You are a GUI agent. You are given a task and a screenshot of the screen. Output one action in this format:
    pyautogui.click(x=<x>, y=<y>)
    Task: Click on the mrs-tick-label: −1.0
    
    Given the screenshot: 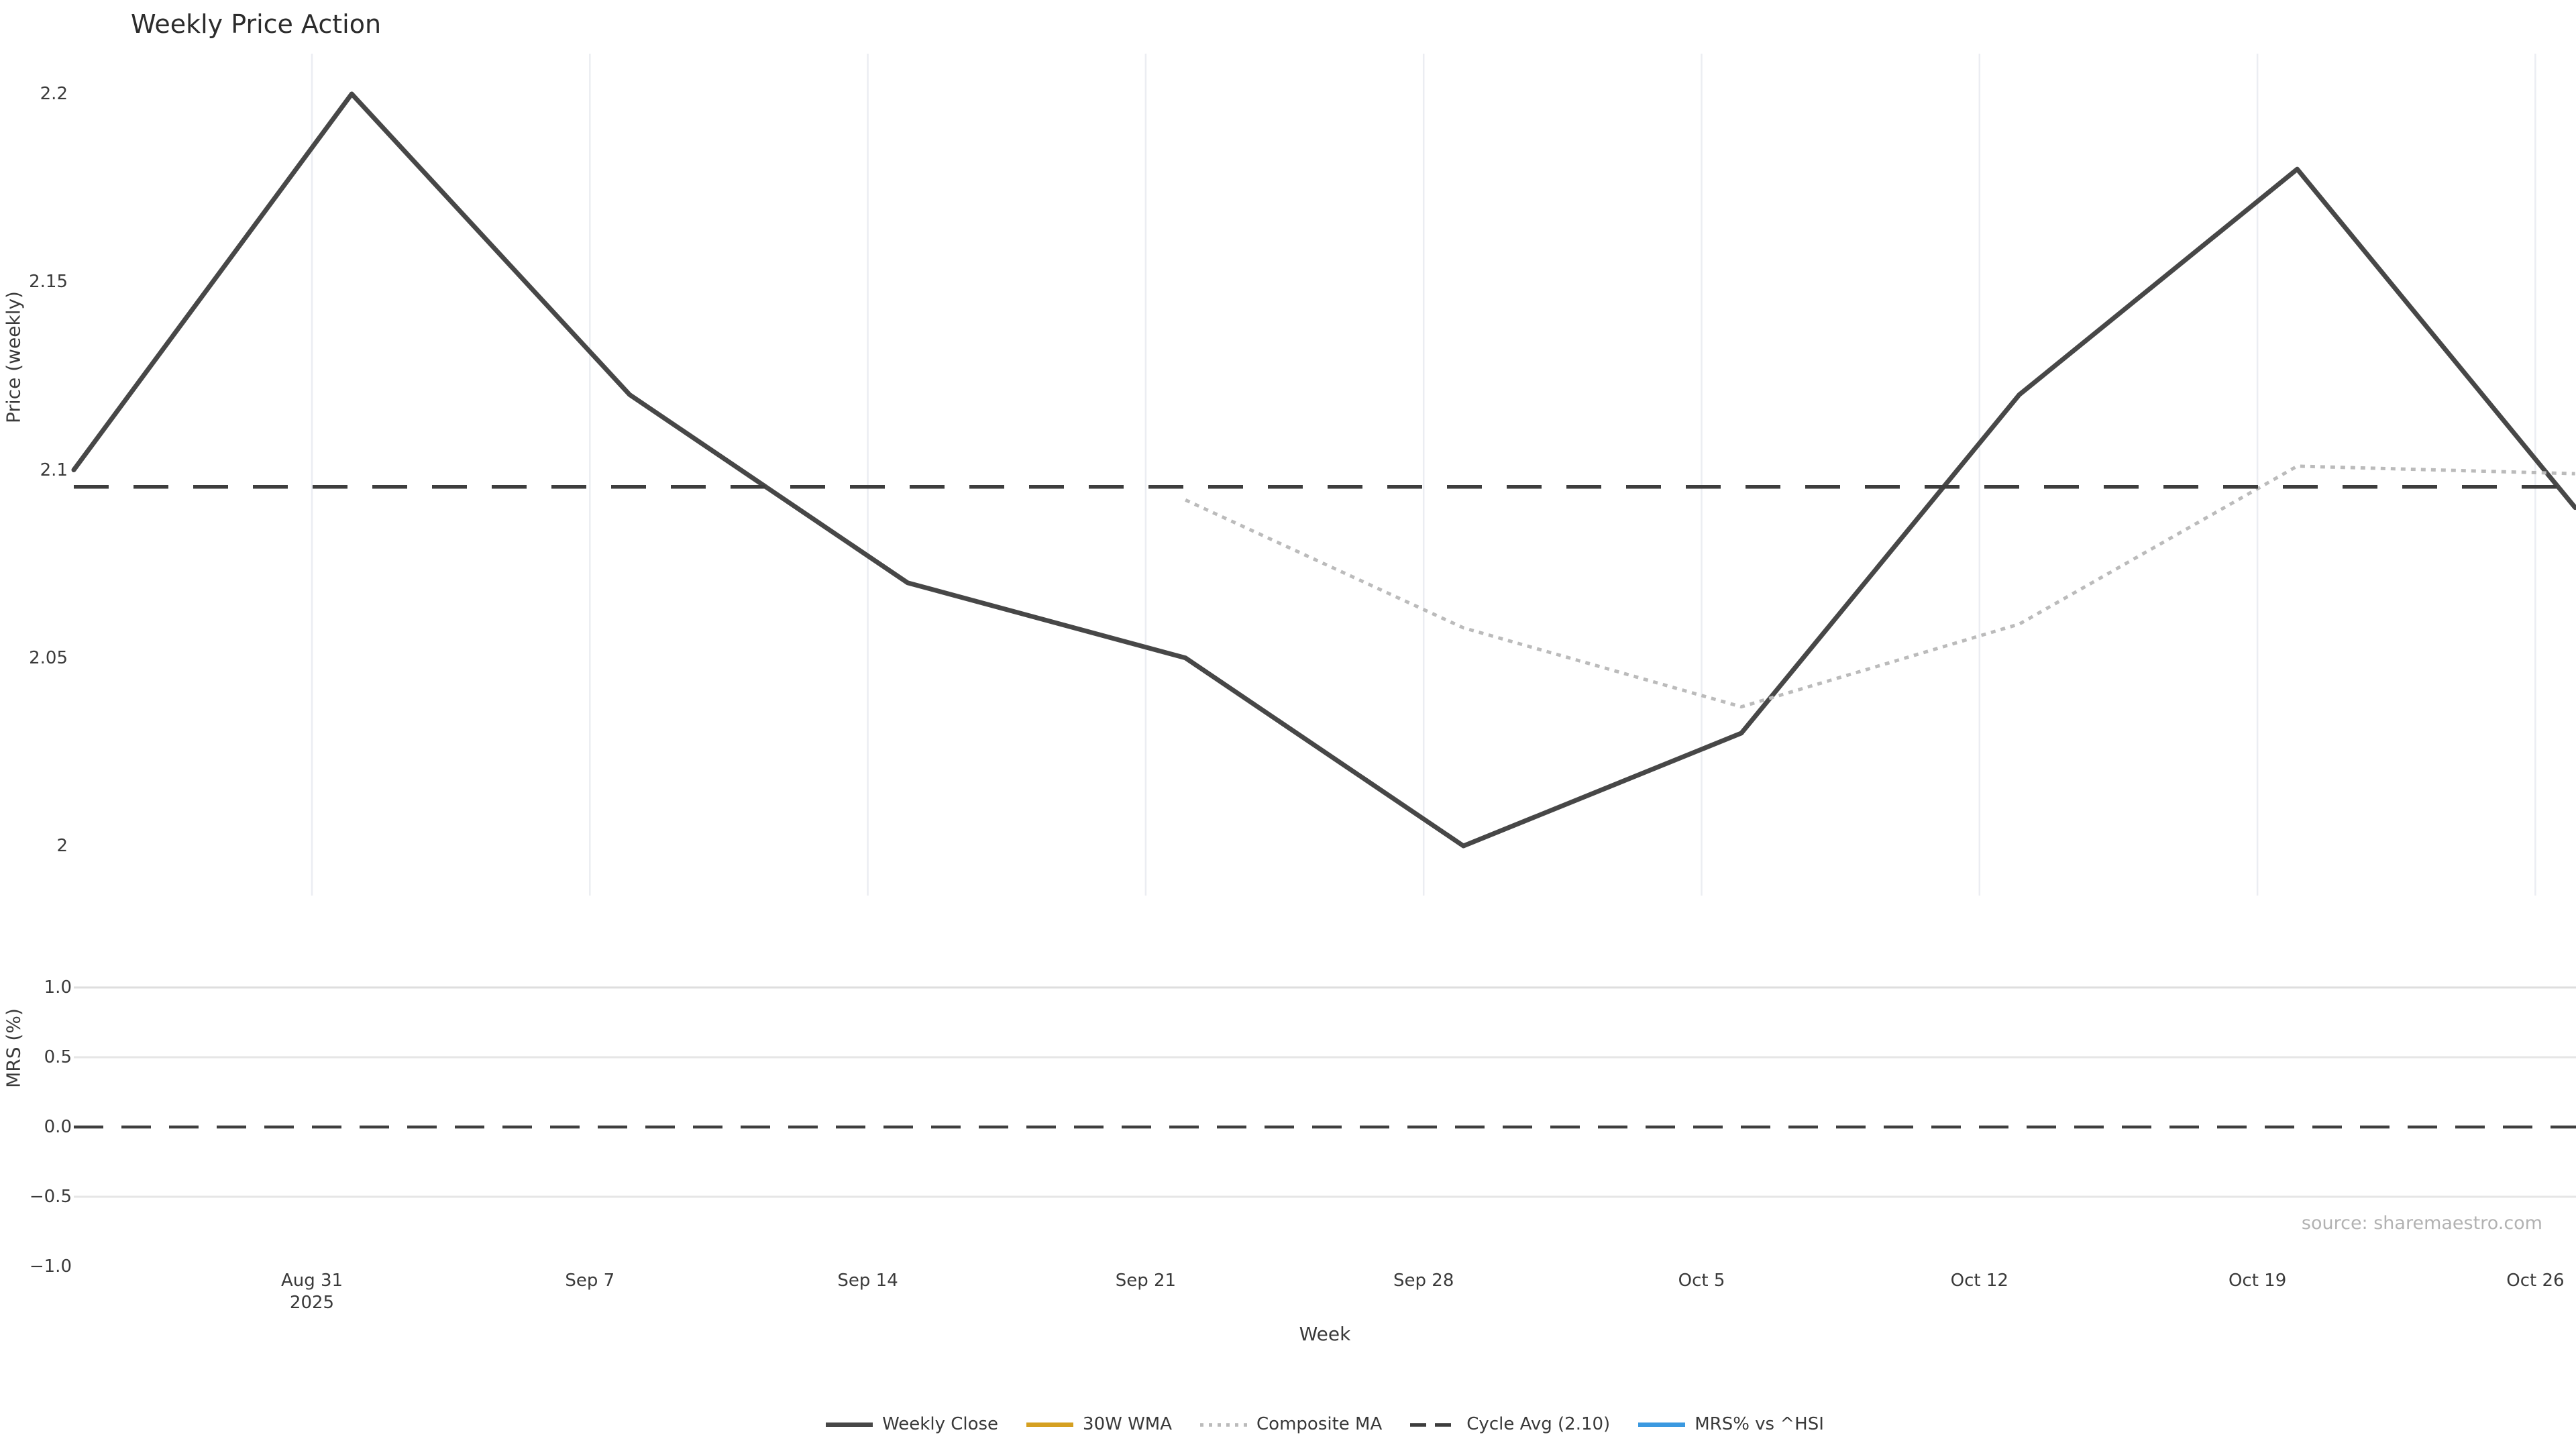 What is the action you would take?
    pyautogui.click(x=50, y=1266)
    